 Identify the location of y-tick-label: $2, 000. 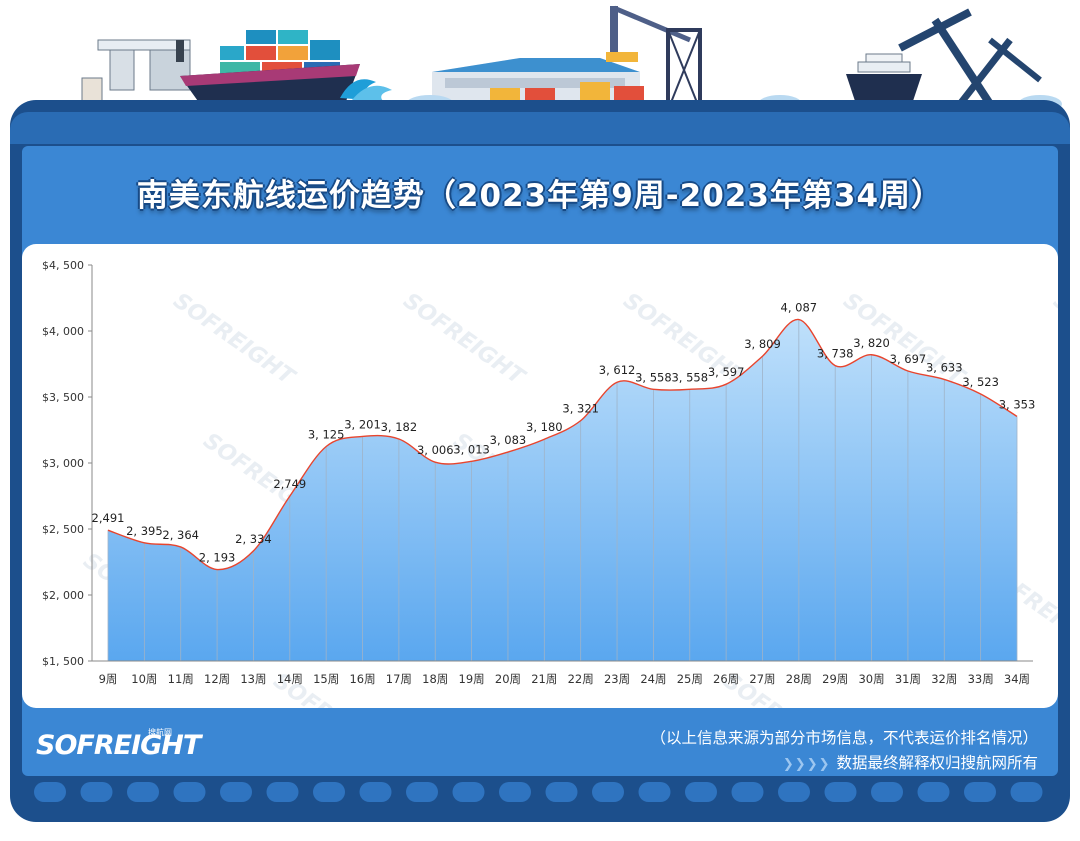
(63, 595).